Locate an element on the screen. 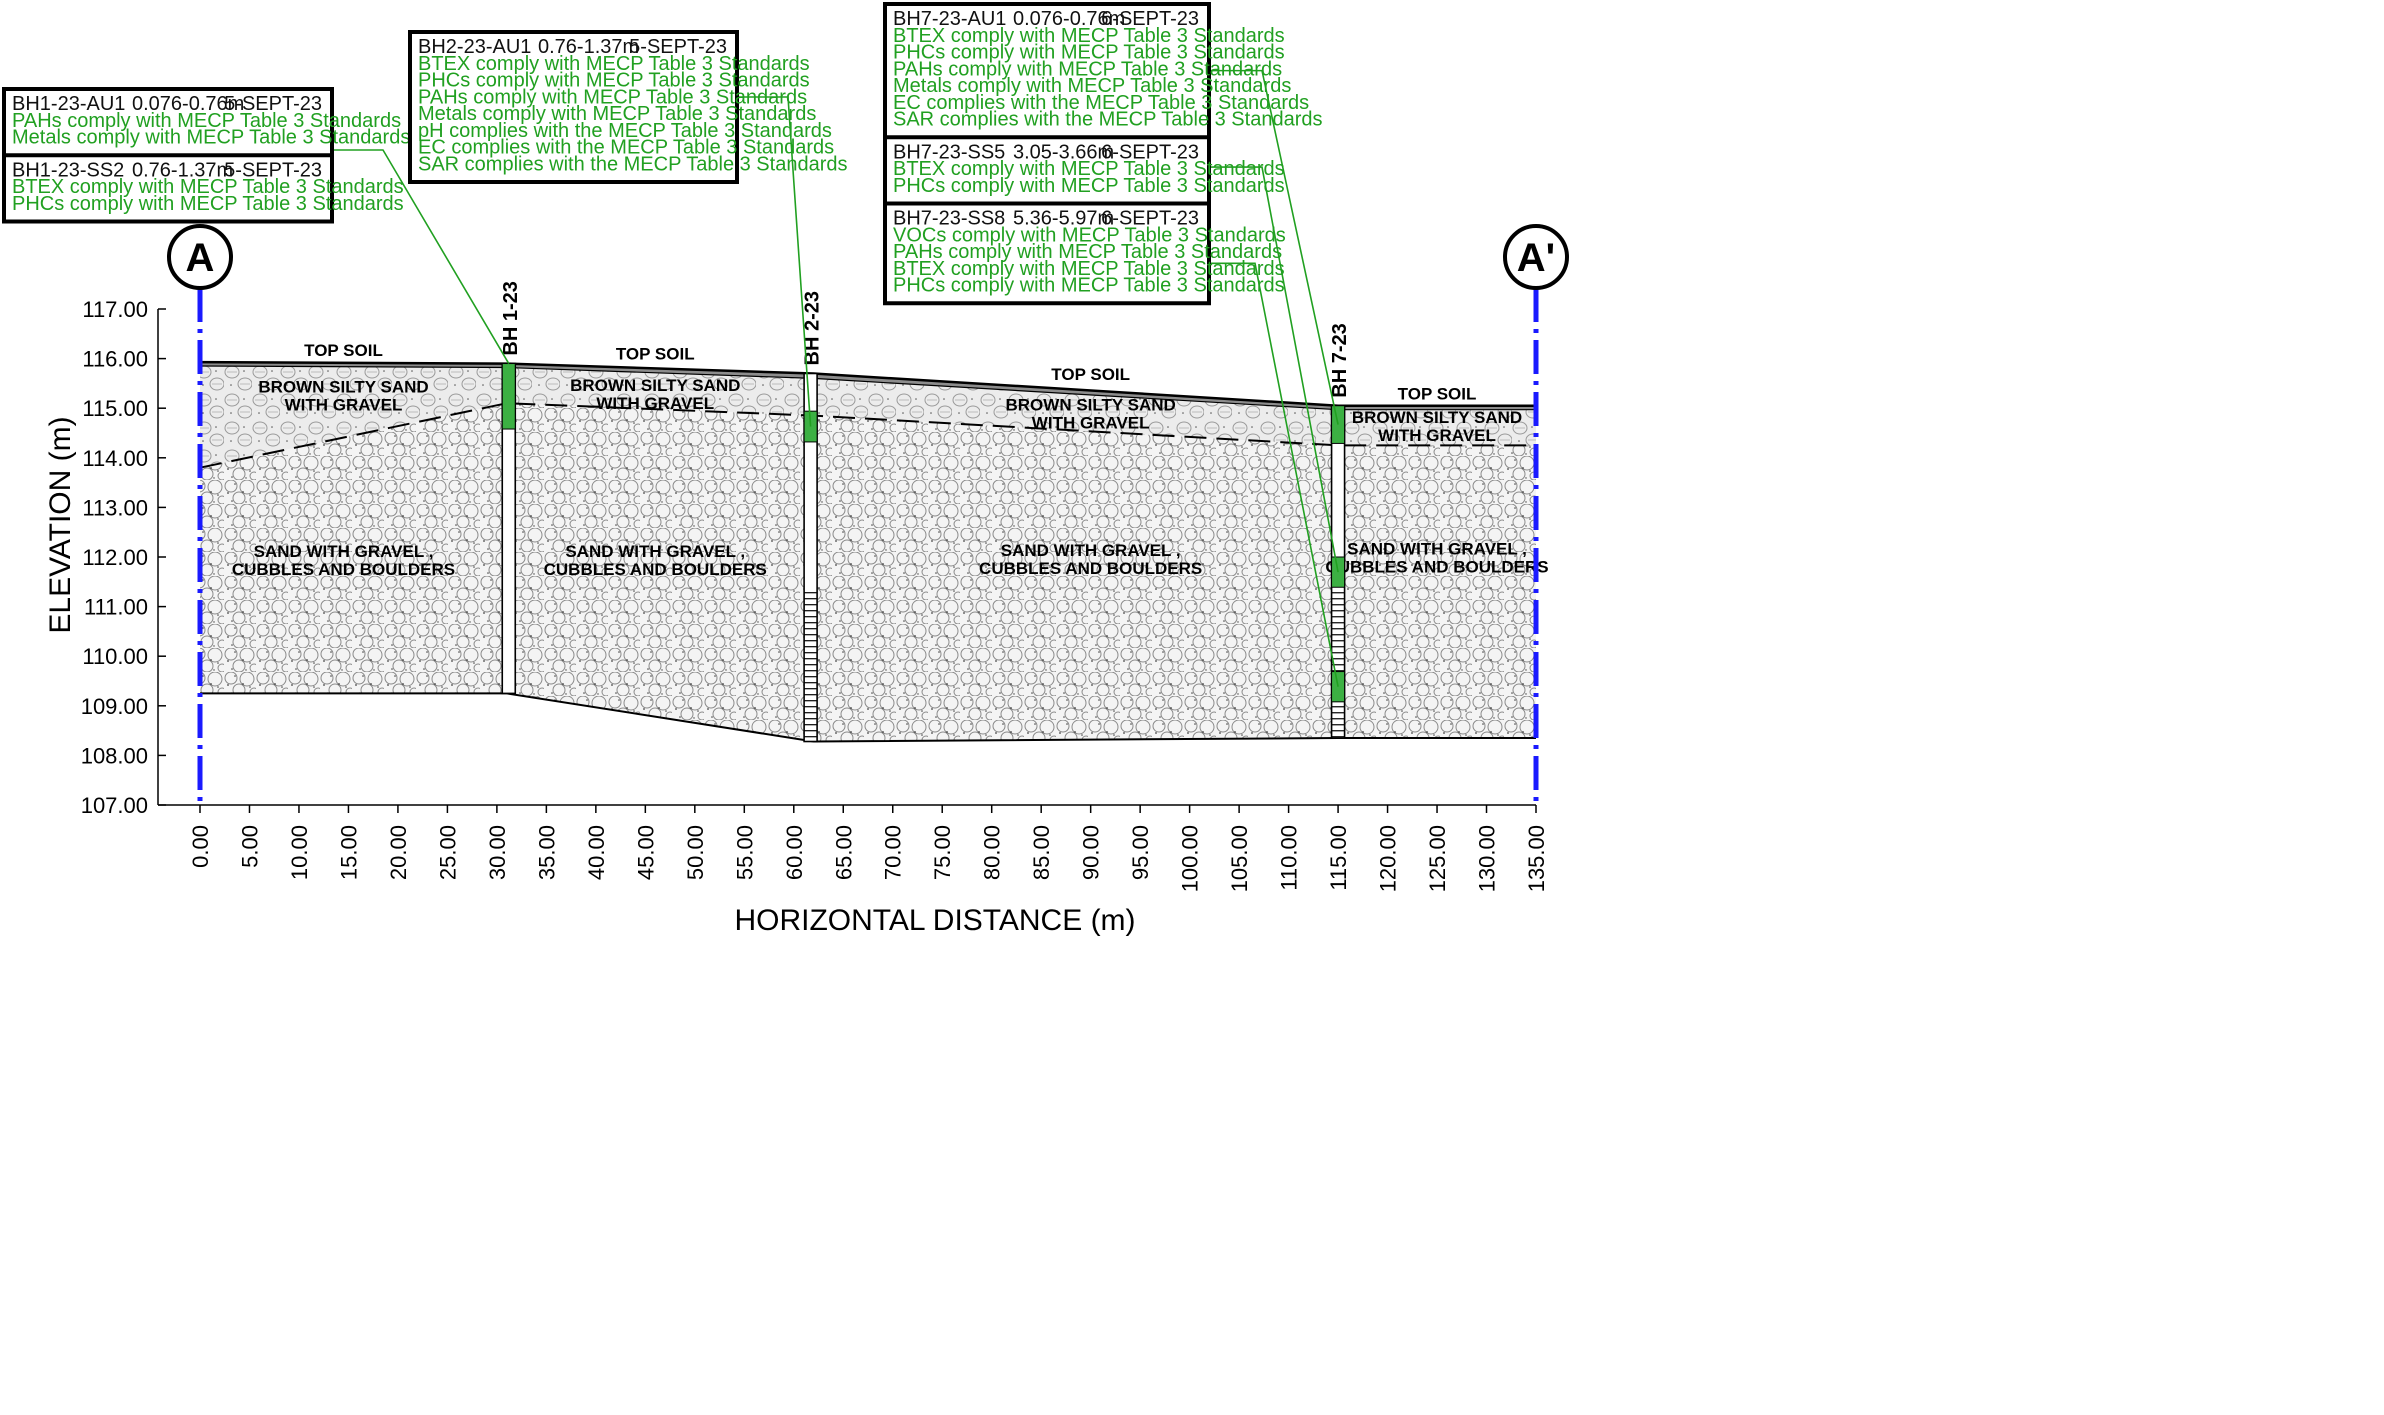  leader-bh7-ss8 is located at coordinates (1274, 474).